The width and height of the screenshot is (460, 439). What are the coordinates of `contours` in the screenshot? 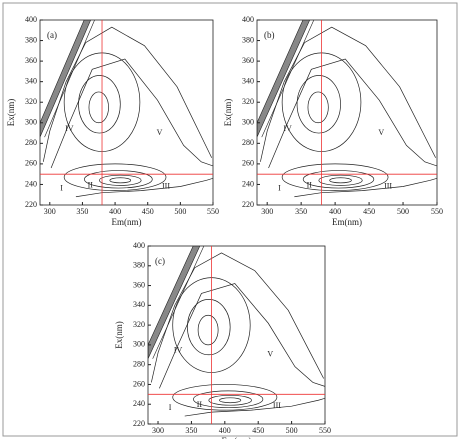 It's located at (236, 331).